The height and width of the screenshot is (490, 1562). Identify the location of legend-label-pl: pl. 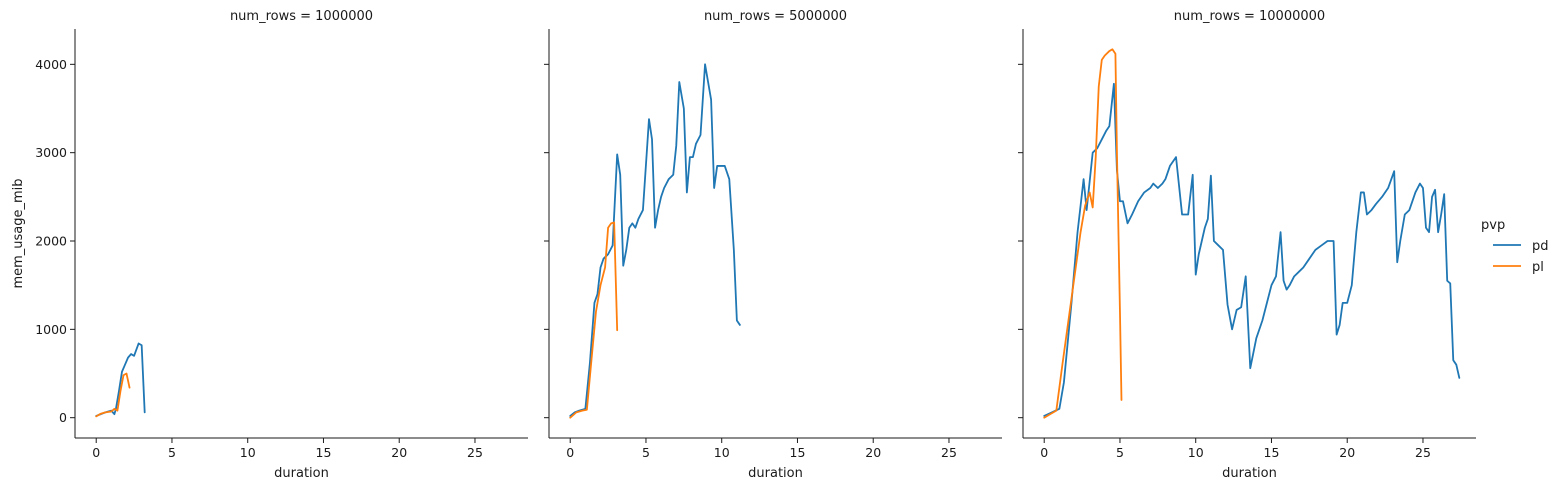
(1538, 267).